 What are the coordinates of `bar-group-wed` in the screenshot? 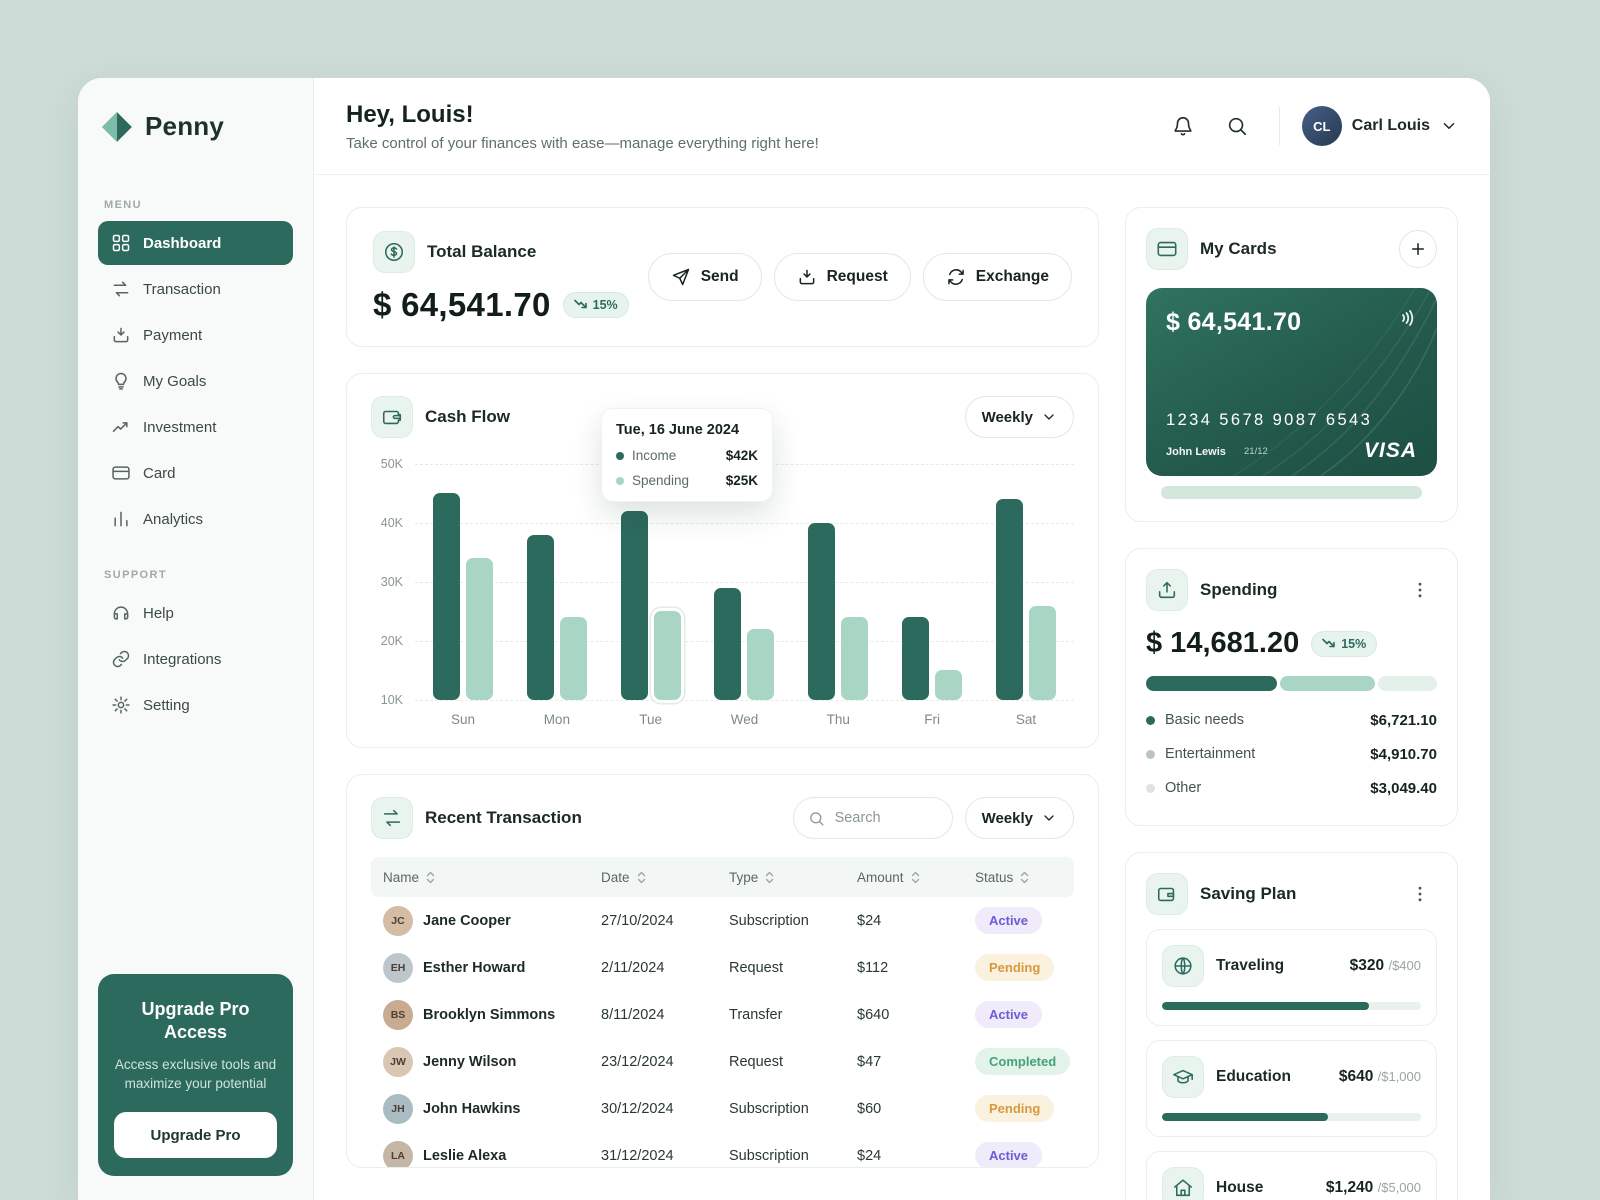 It's located at (744, 582).